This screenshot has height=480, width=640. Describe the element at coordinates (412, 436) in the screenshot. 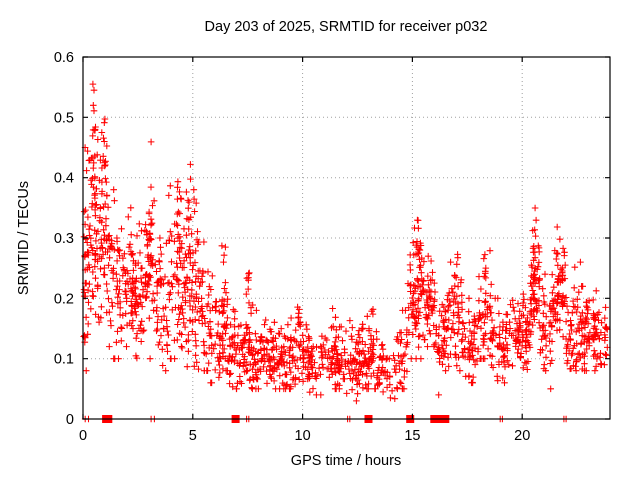

I see `x-tick-label: 15` at that location.